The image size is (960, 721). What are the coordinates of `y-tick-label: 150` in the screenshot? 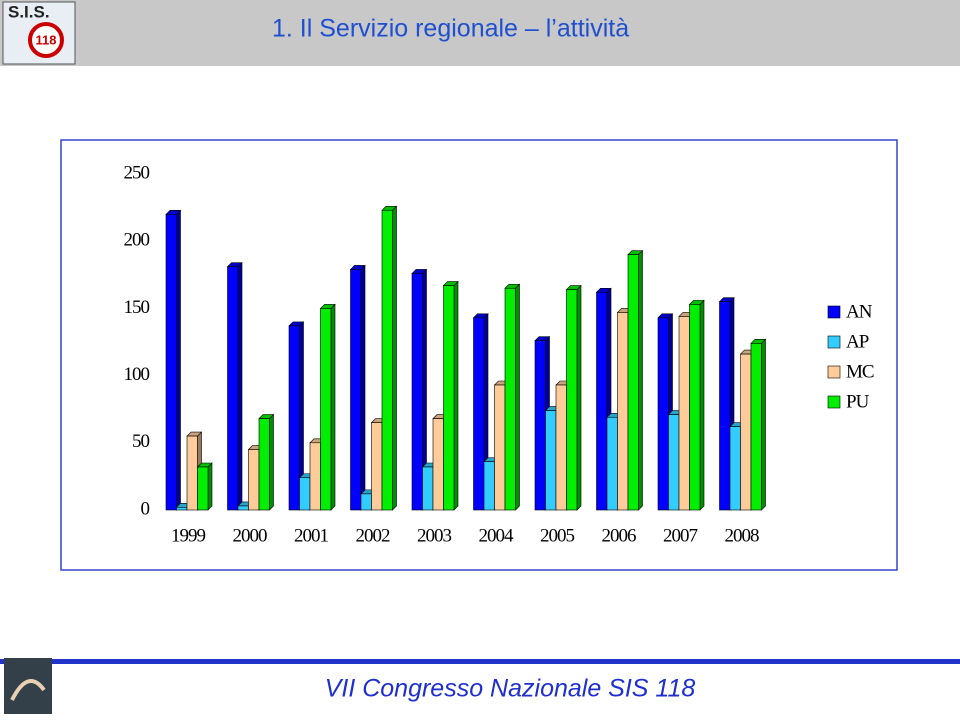 It's located at (137, 307).